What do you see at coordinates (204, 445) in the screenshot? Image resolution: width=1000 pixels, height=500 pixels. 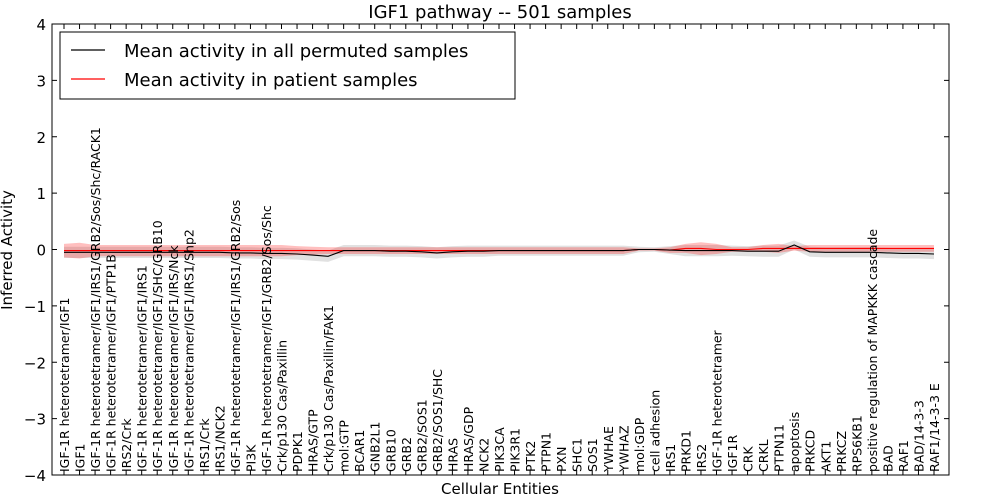 I see `x-tick-label: IRS1/Crk` at bounding box center [204, 445].